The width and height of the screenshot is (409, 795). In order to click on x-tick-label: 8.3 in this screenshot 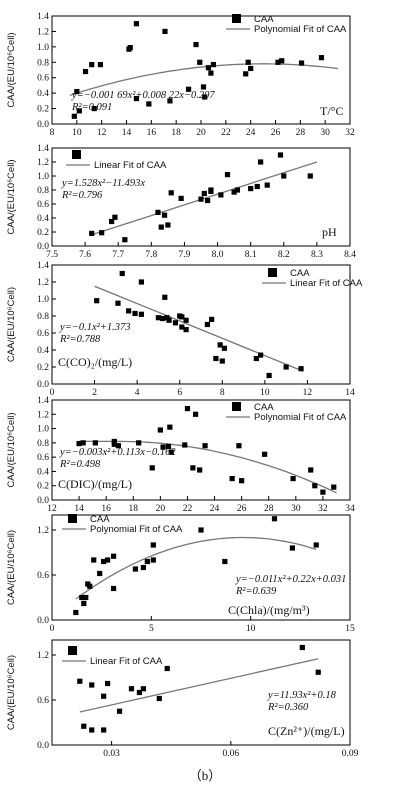, I will do `click(317, 255)`.